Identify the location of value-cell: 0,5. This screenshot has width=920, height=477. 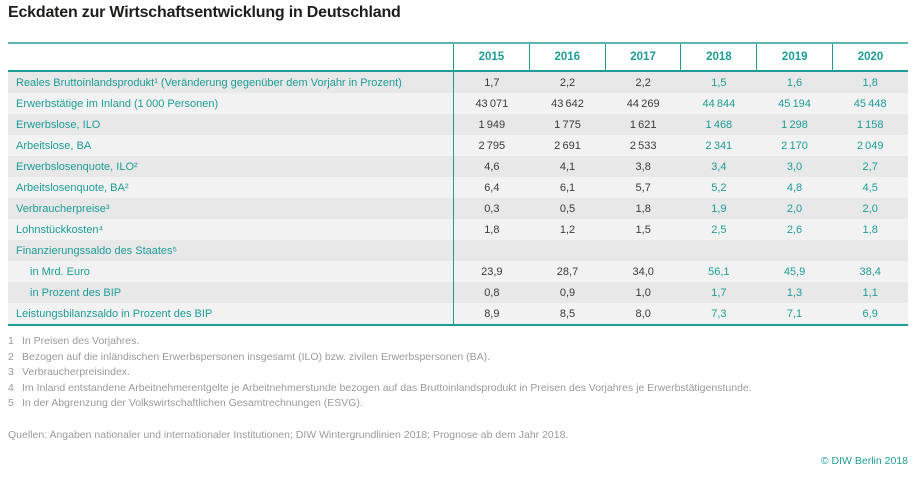
(567, 208).